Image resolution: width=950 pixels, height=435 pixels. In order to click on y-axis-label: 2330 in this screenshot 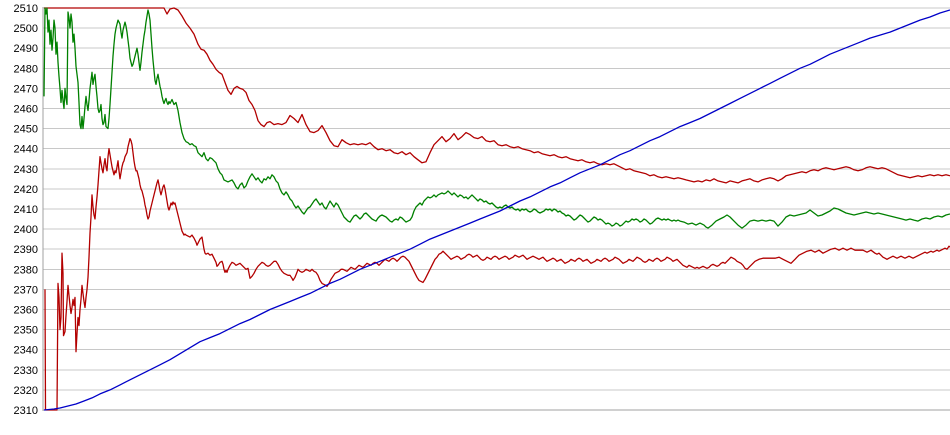, I will do `click(26, 371)`.